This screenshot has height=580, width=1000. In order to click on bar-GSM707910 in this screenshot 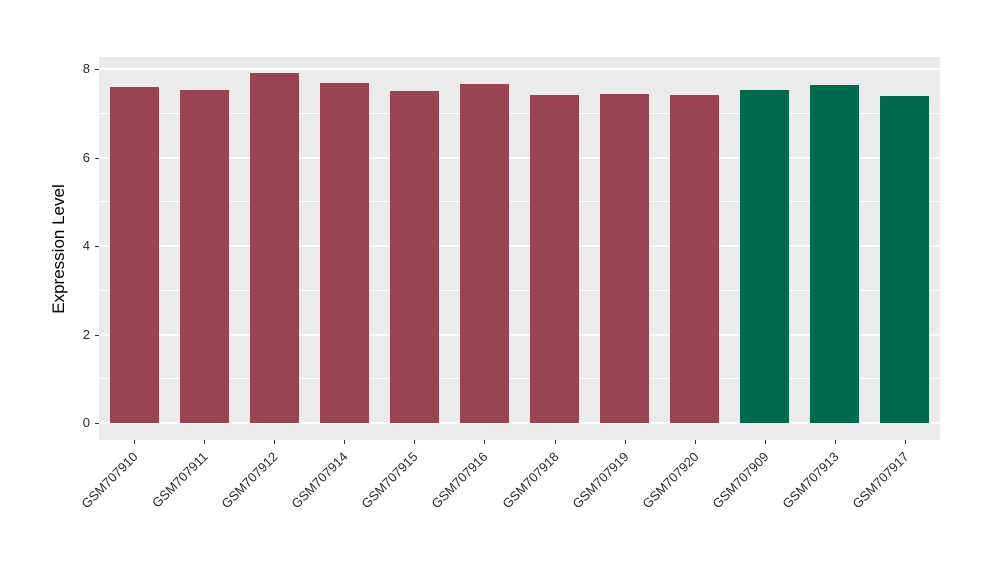, I will do `click(134, 254)`.